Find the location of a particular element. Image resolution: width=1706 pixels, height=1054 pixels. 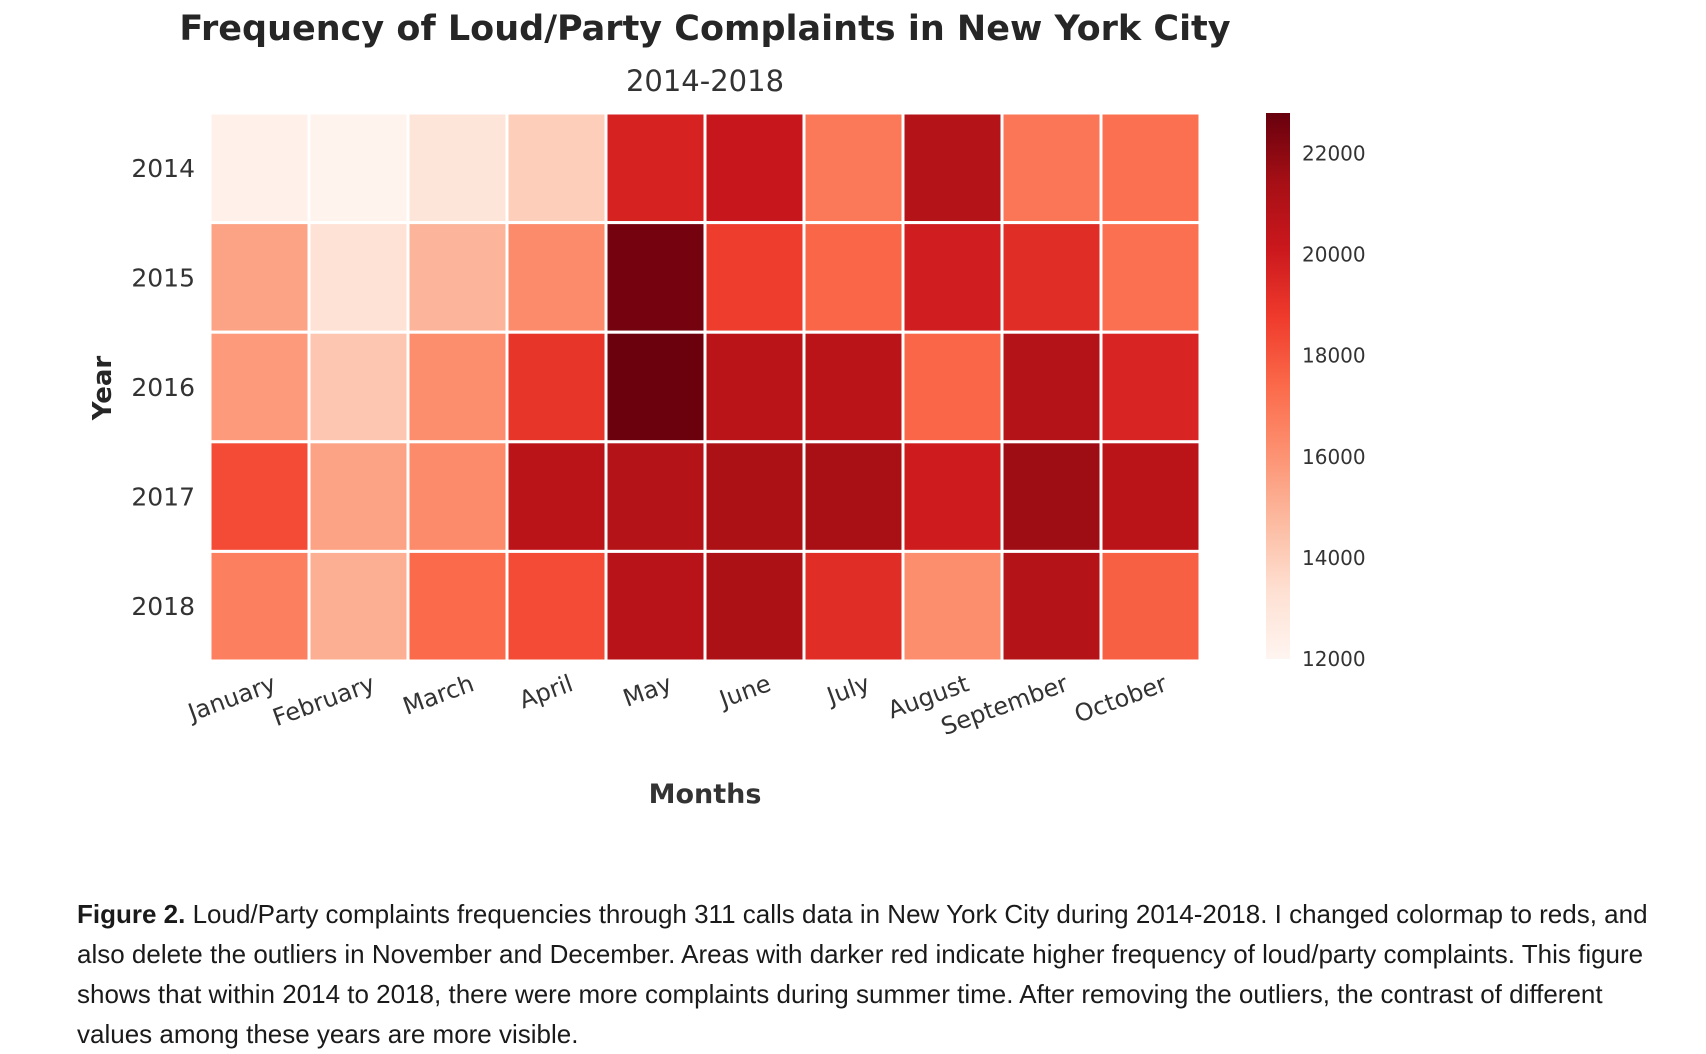

y-tick-labels: 2014 2015 2016 2017 2018 is located at coordinates (163, 387).